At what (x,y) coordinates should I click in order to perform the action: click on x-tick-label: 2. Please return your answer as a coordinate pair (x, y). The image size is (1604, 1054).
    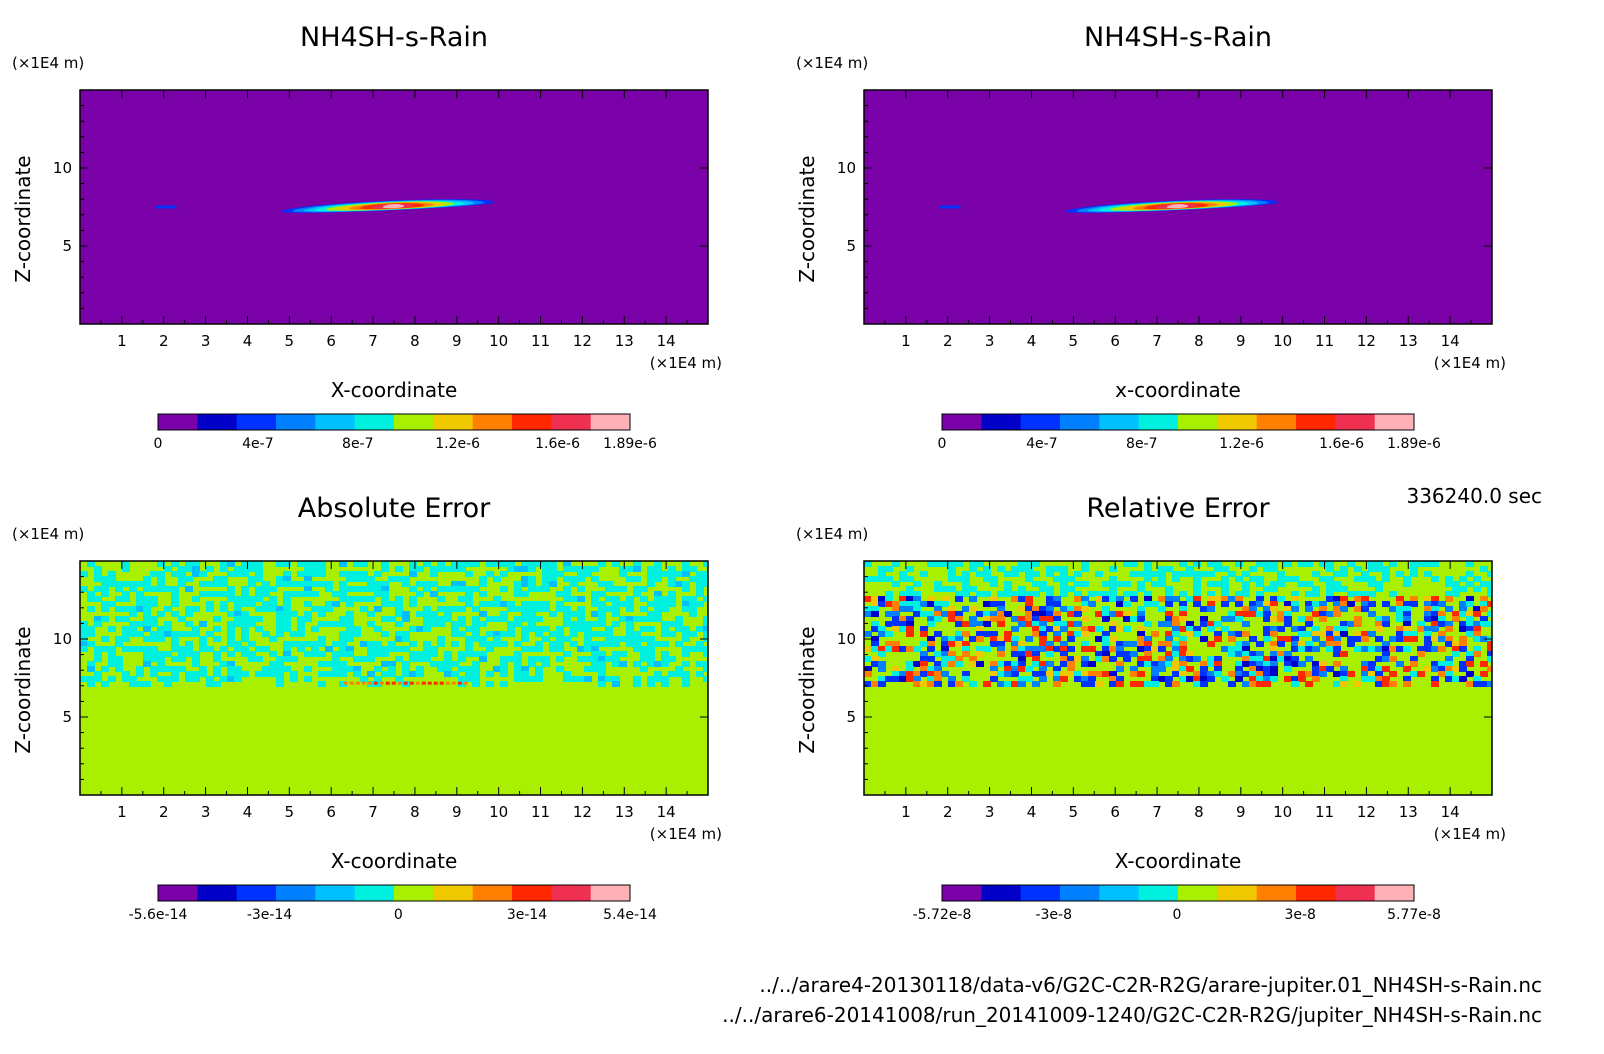
    Looking at the image, I should click on (164, 341).